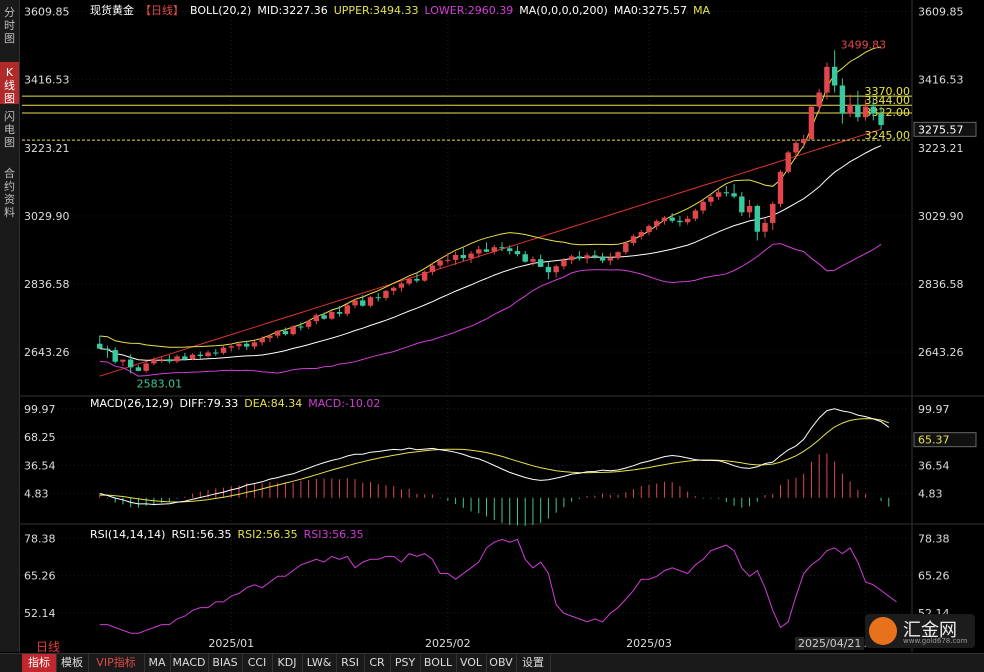  What do you see at coordinates (160, 383) in the screenshot?
I see `low-annotation: 2583.01` at bounding box center [160, 383].